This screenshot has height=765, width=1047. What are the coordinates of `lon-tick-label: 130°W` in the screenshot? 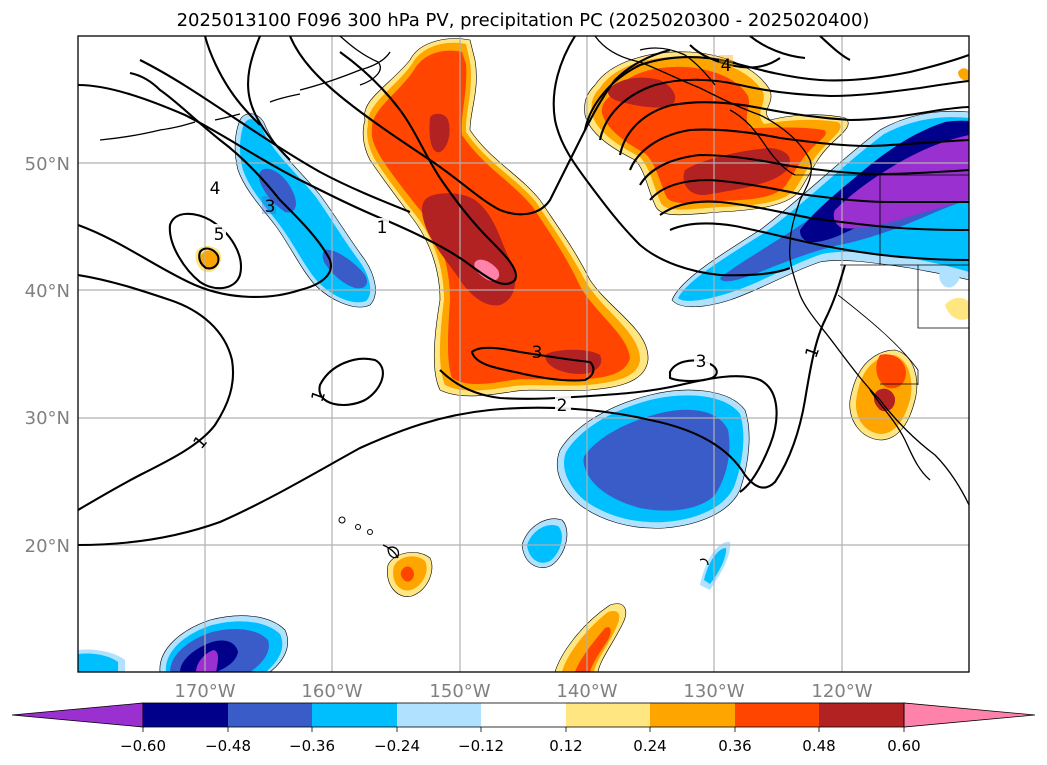 It's located at (713, 691).